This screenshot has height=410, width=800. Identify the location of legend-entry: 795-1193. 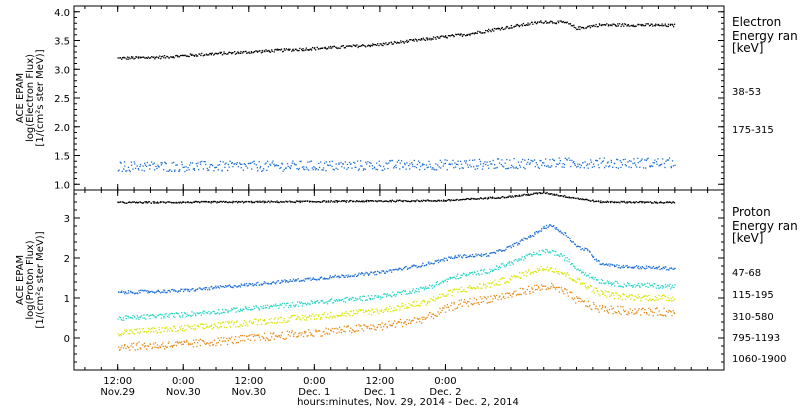
(756, 338).